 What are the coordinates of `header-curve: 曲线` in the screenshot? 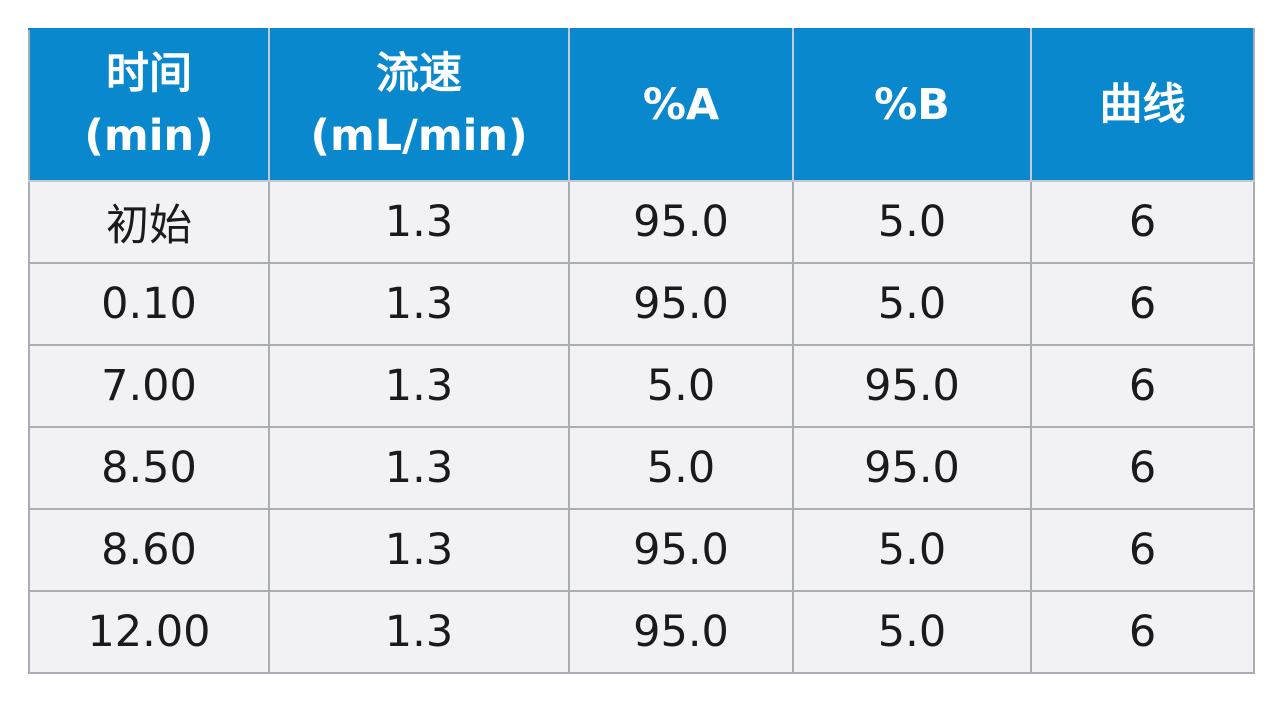 It's located at (1142, 105).